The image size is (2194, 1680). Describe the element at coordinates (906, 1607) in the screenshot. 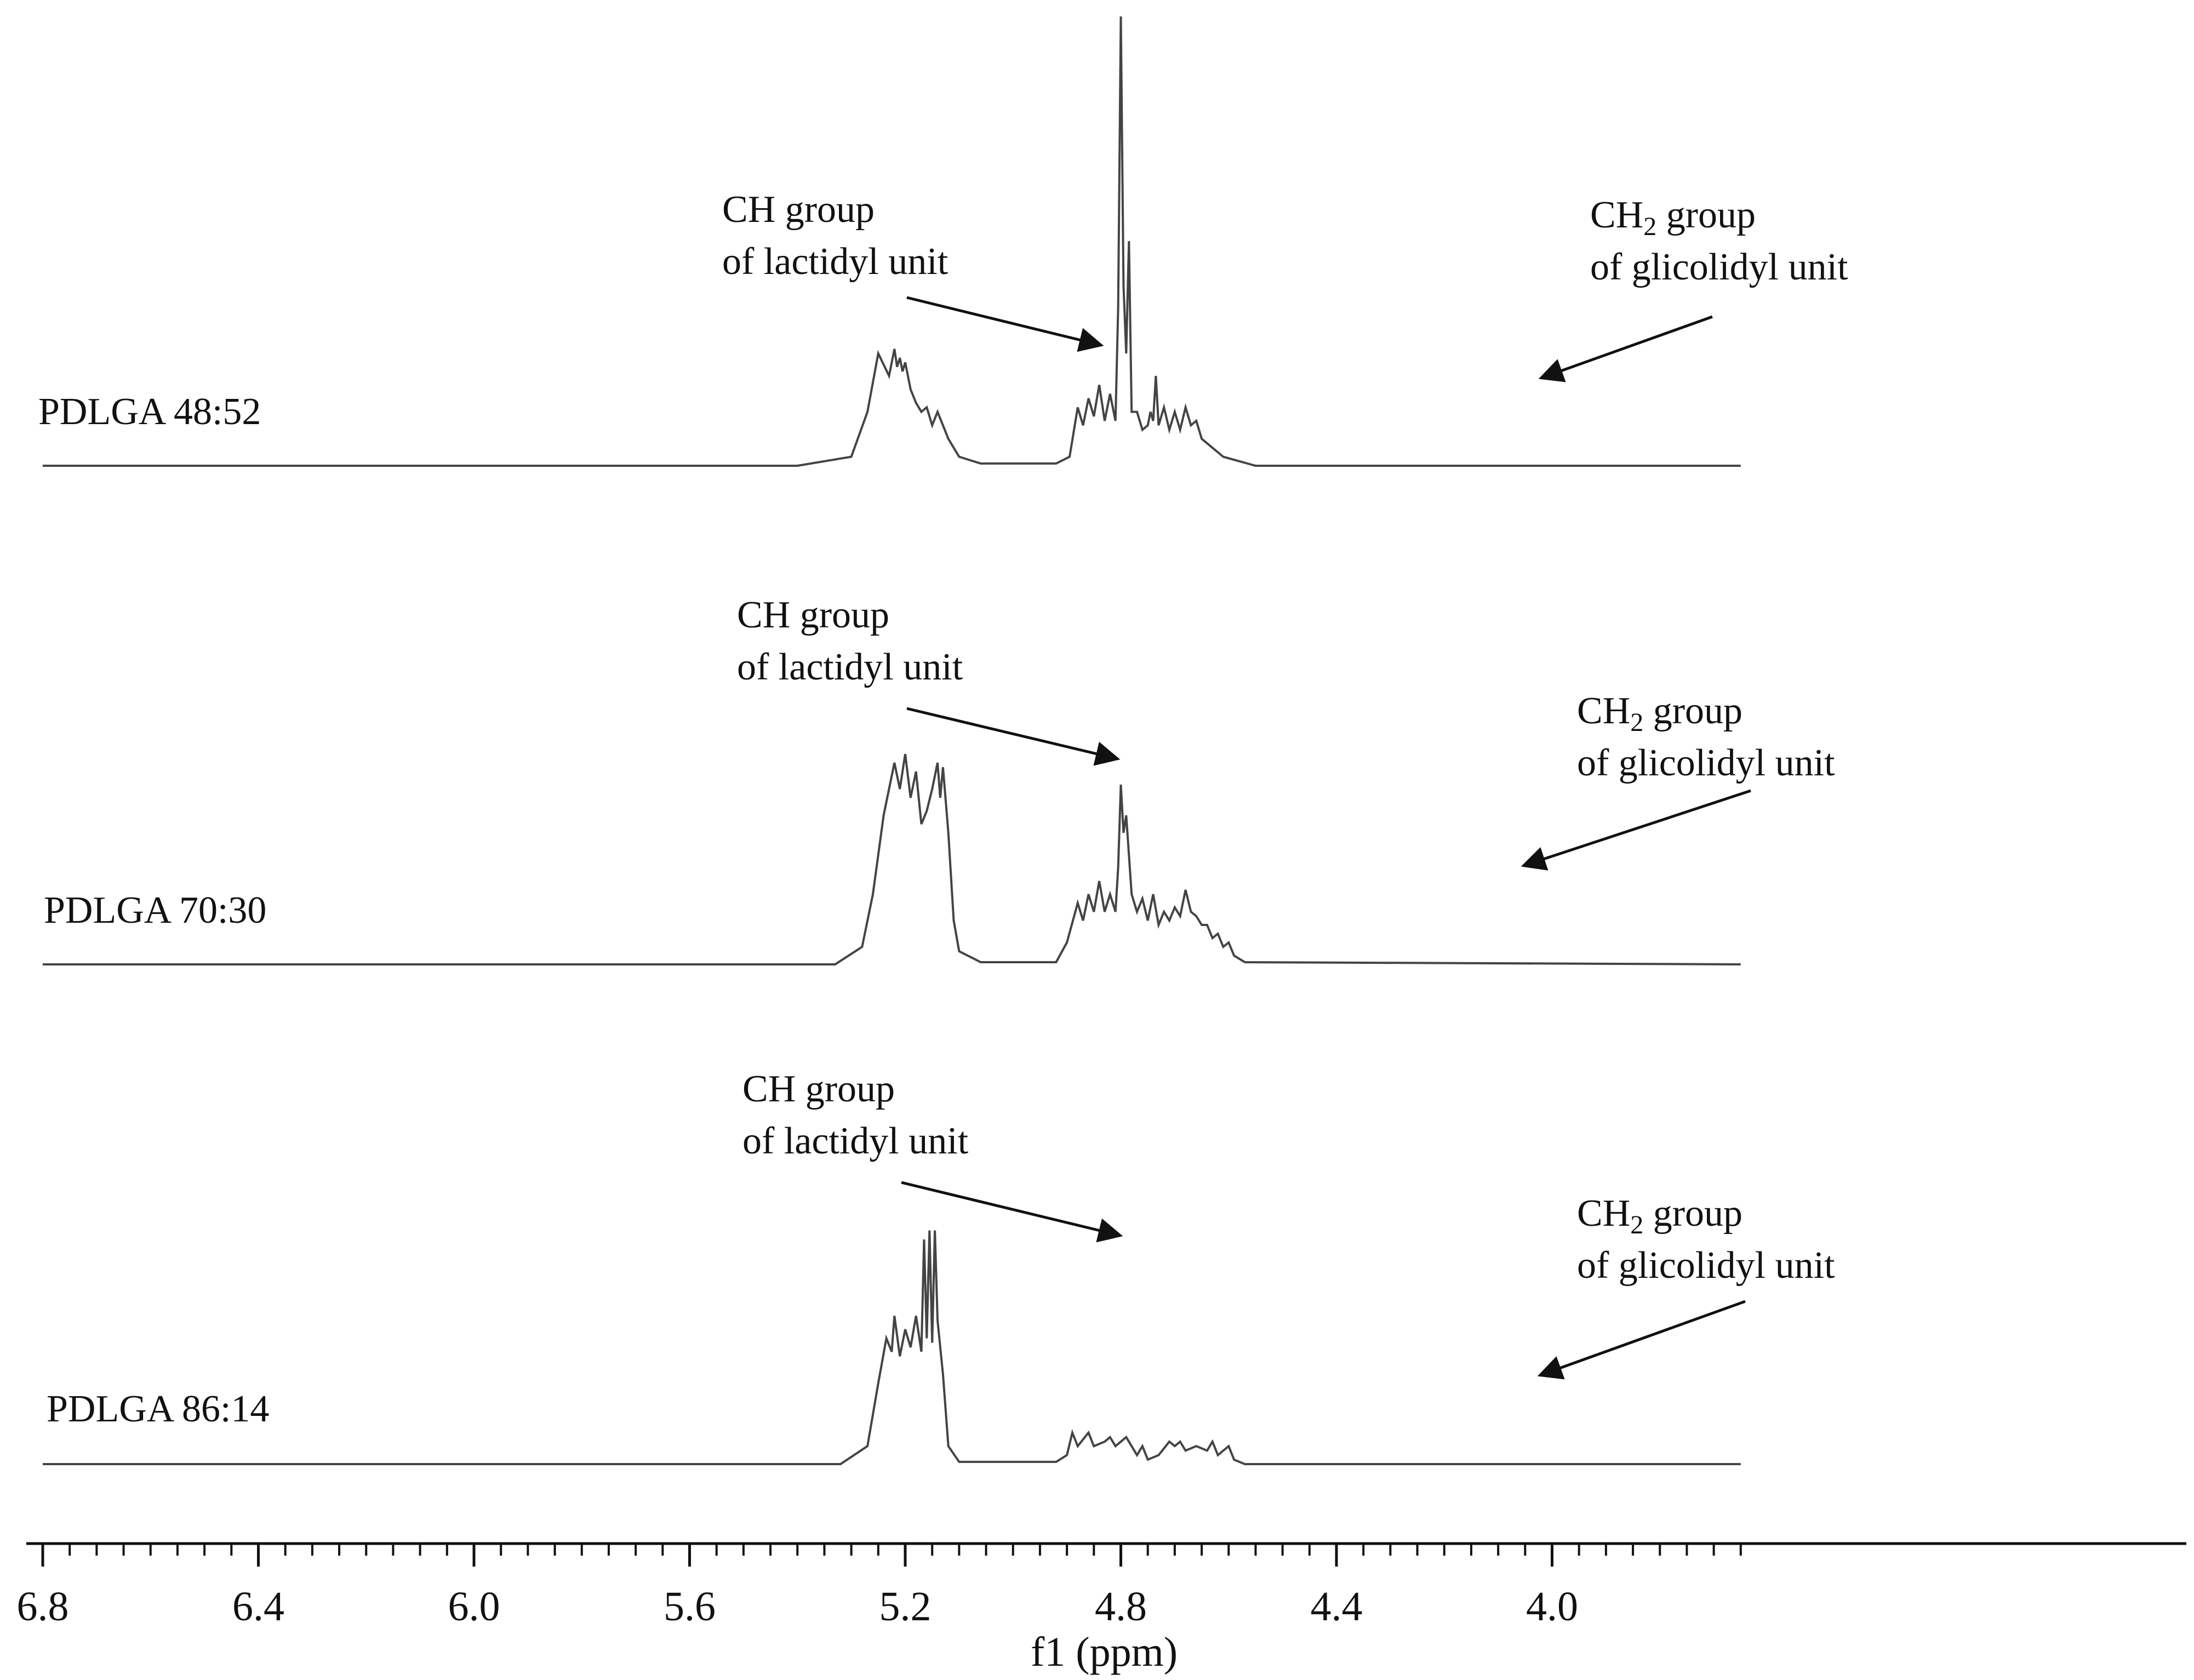

I see `x-tick-label: 5.2` at that location.